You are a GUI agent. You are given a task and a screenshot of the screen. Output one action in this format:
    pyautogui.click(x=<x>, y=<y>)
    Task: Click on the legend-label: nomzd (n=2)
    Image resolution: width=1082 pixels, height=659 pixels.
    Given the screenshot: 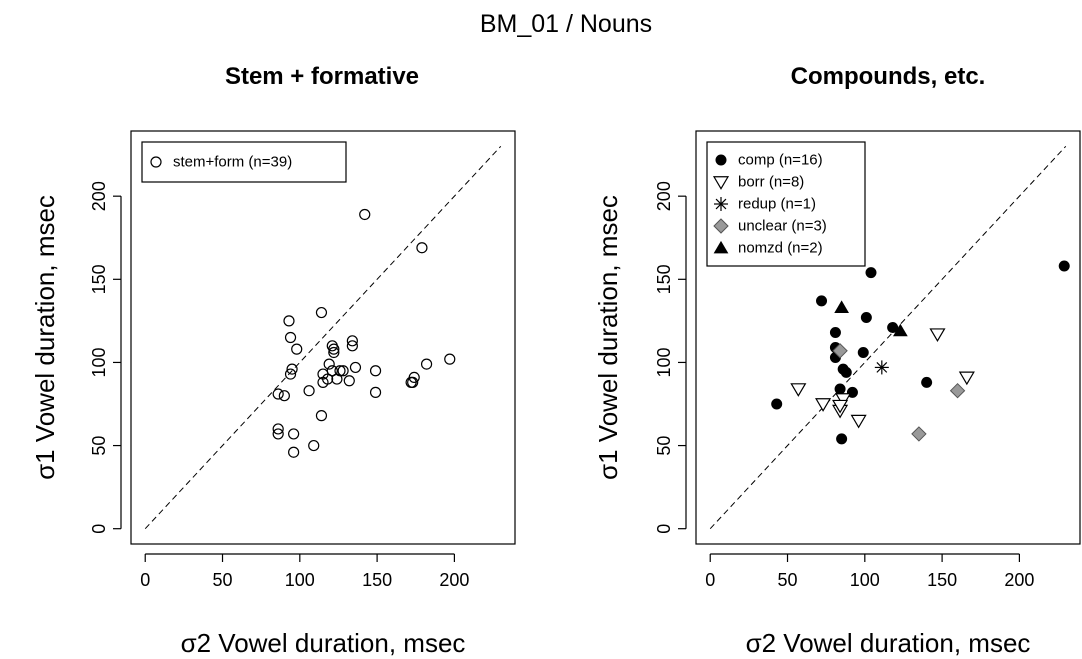 What is the action you would take?
    pyautogui.click(x=780, y=248)
    